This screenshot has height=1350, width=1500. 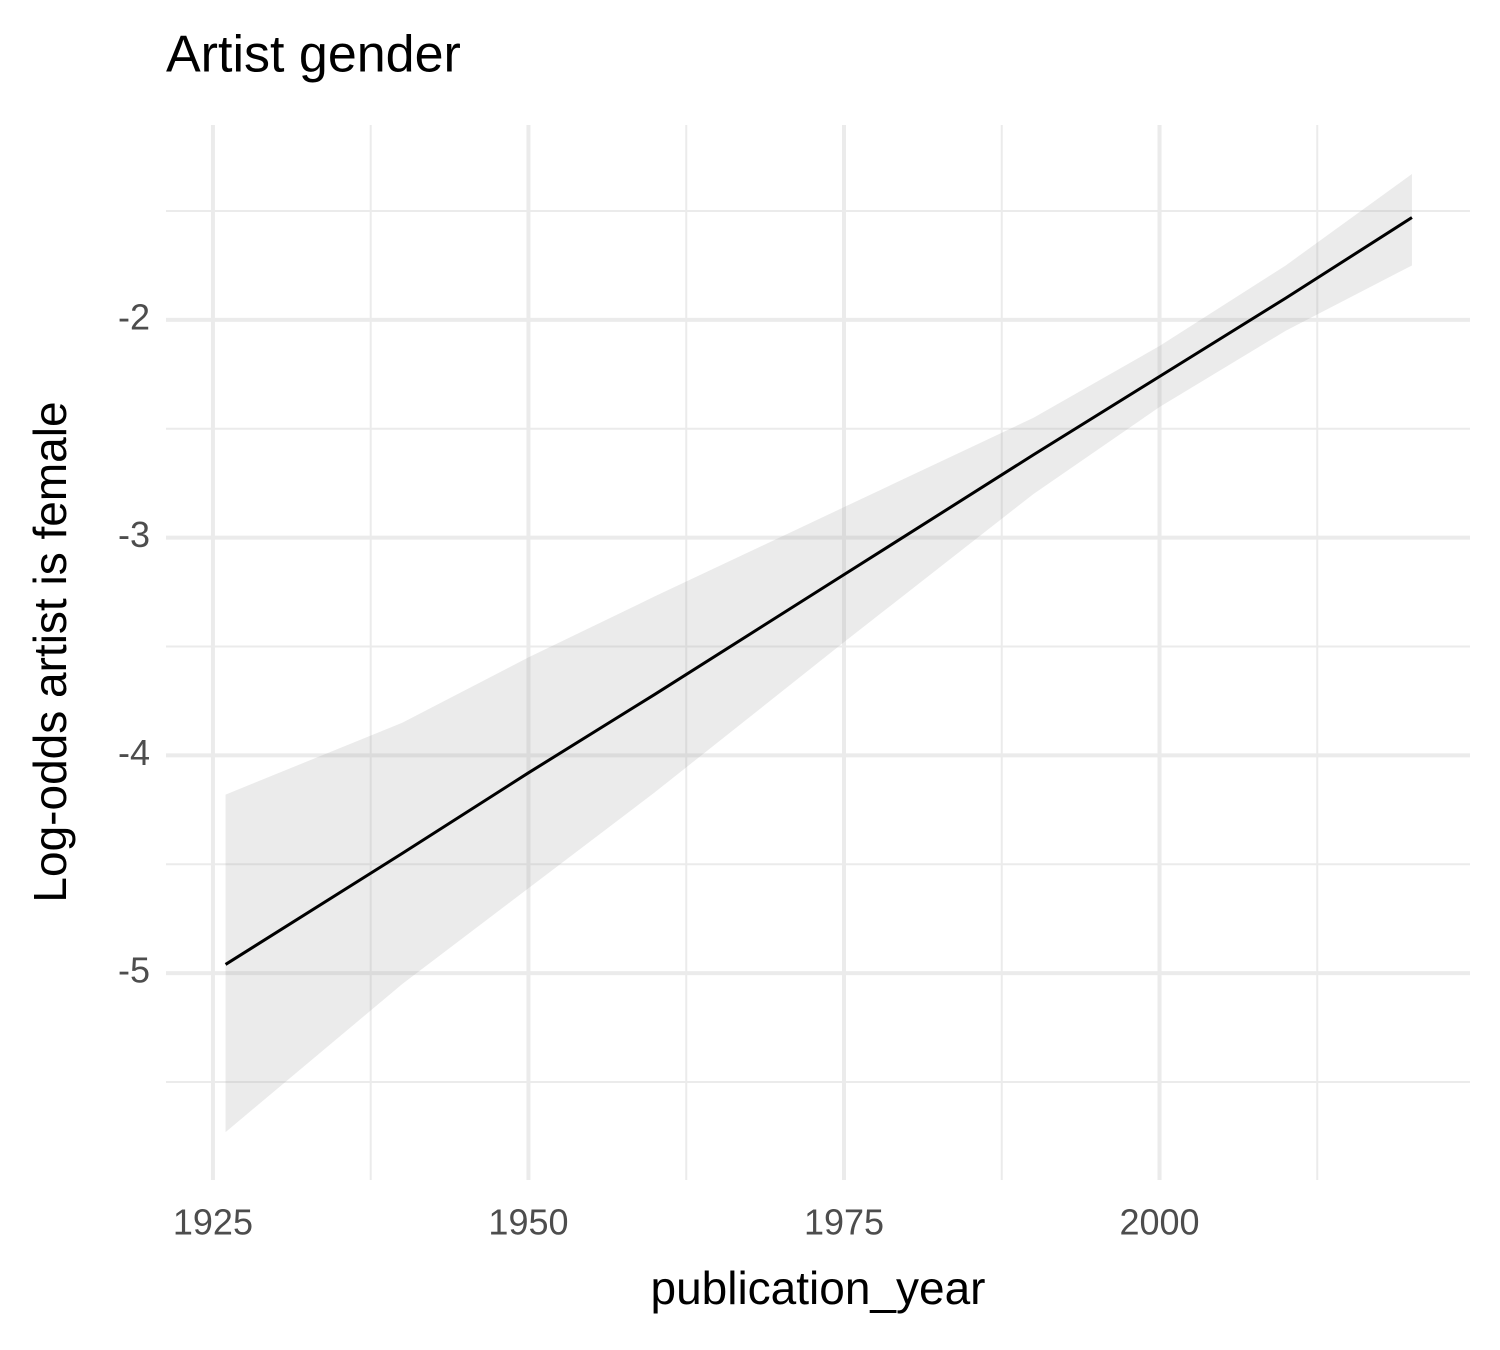 I want to click on y-axis-title: Log-odds artist is female, so click(x=50, y=651).